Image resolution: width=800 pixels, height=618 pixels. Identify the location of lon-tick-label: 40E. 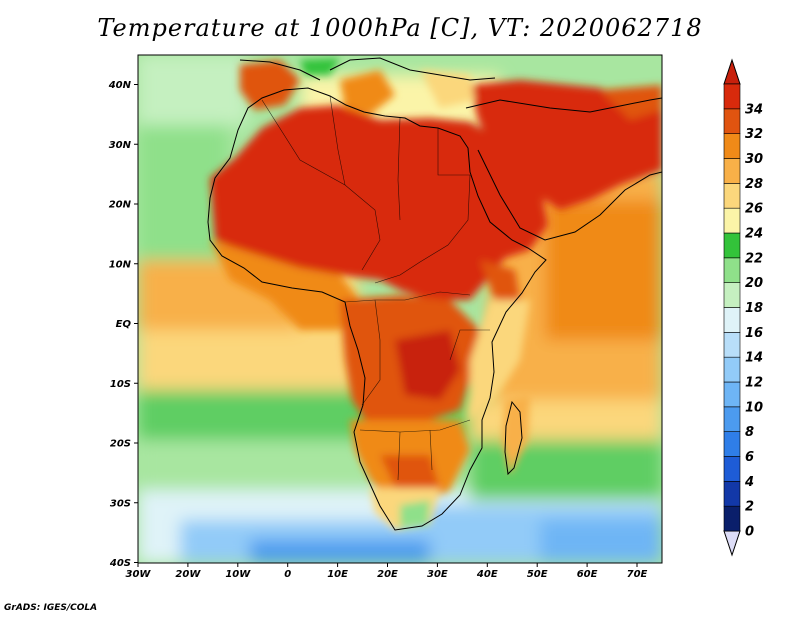
(487, 574).